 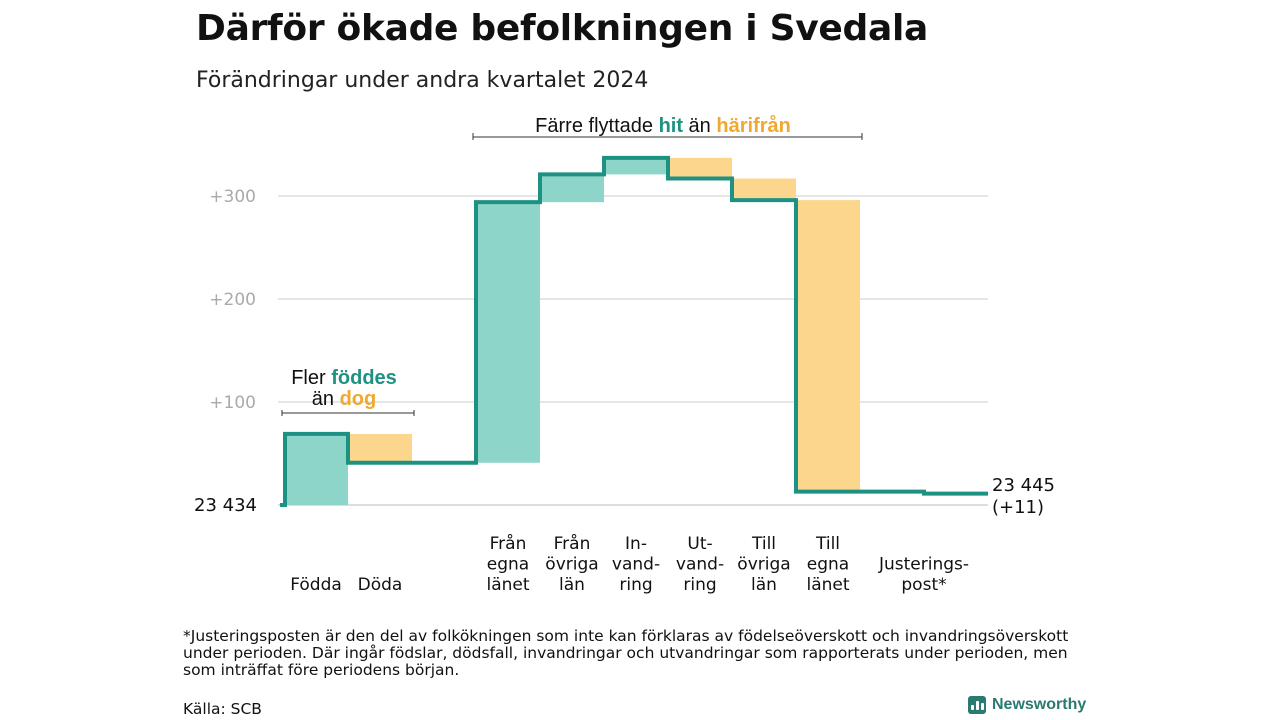 I want to click on category-label: Födda, so click(x=316, y=585).